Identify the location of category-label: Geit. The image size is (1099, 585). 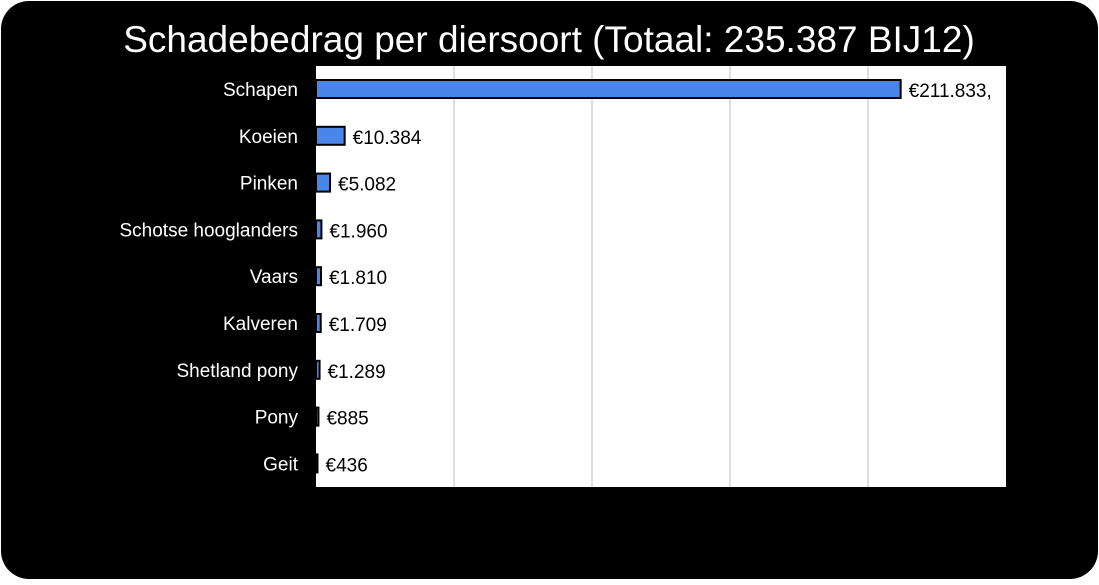
(281, 464).